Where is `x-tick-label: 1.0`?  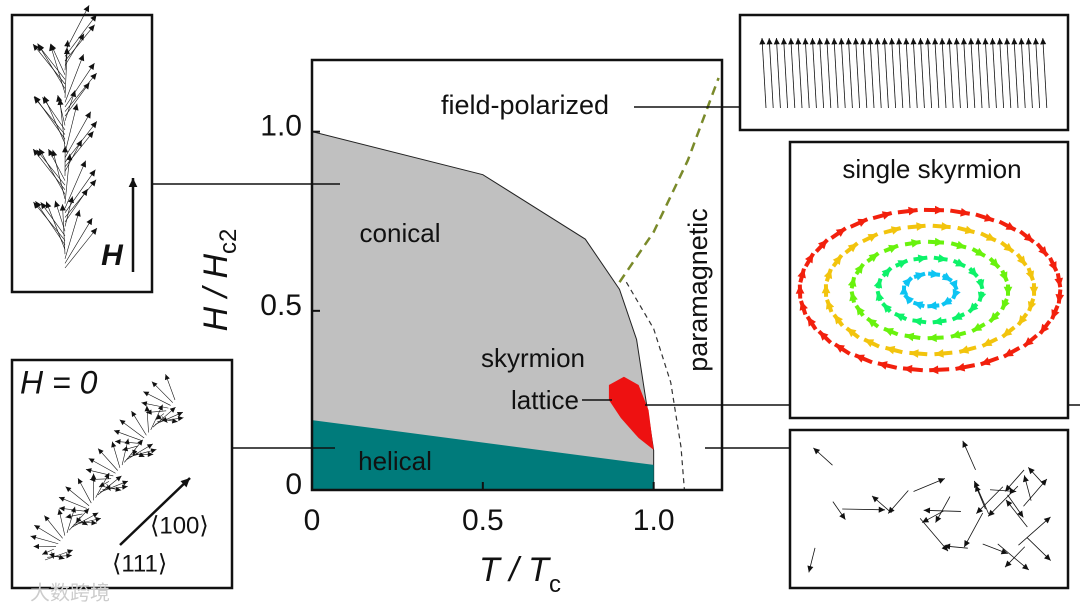 x-tick-label: 1.0 is located at coordinates (654, 520).